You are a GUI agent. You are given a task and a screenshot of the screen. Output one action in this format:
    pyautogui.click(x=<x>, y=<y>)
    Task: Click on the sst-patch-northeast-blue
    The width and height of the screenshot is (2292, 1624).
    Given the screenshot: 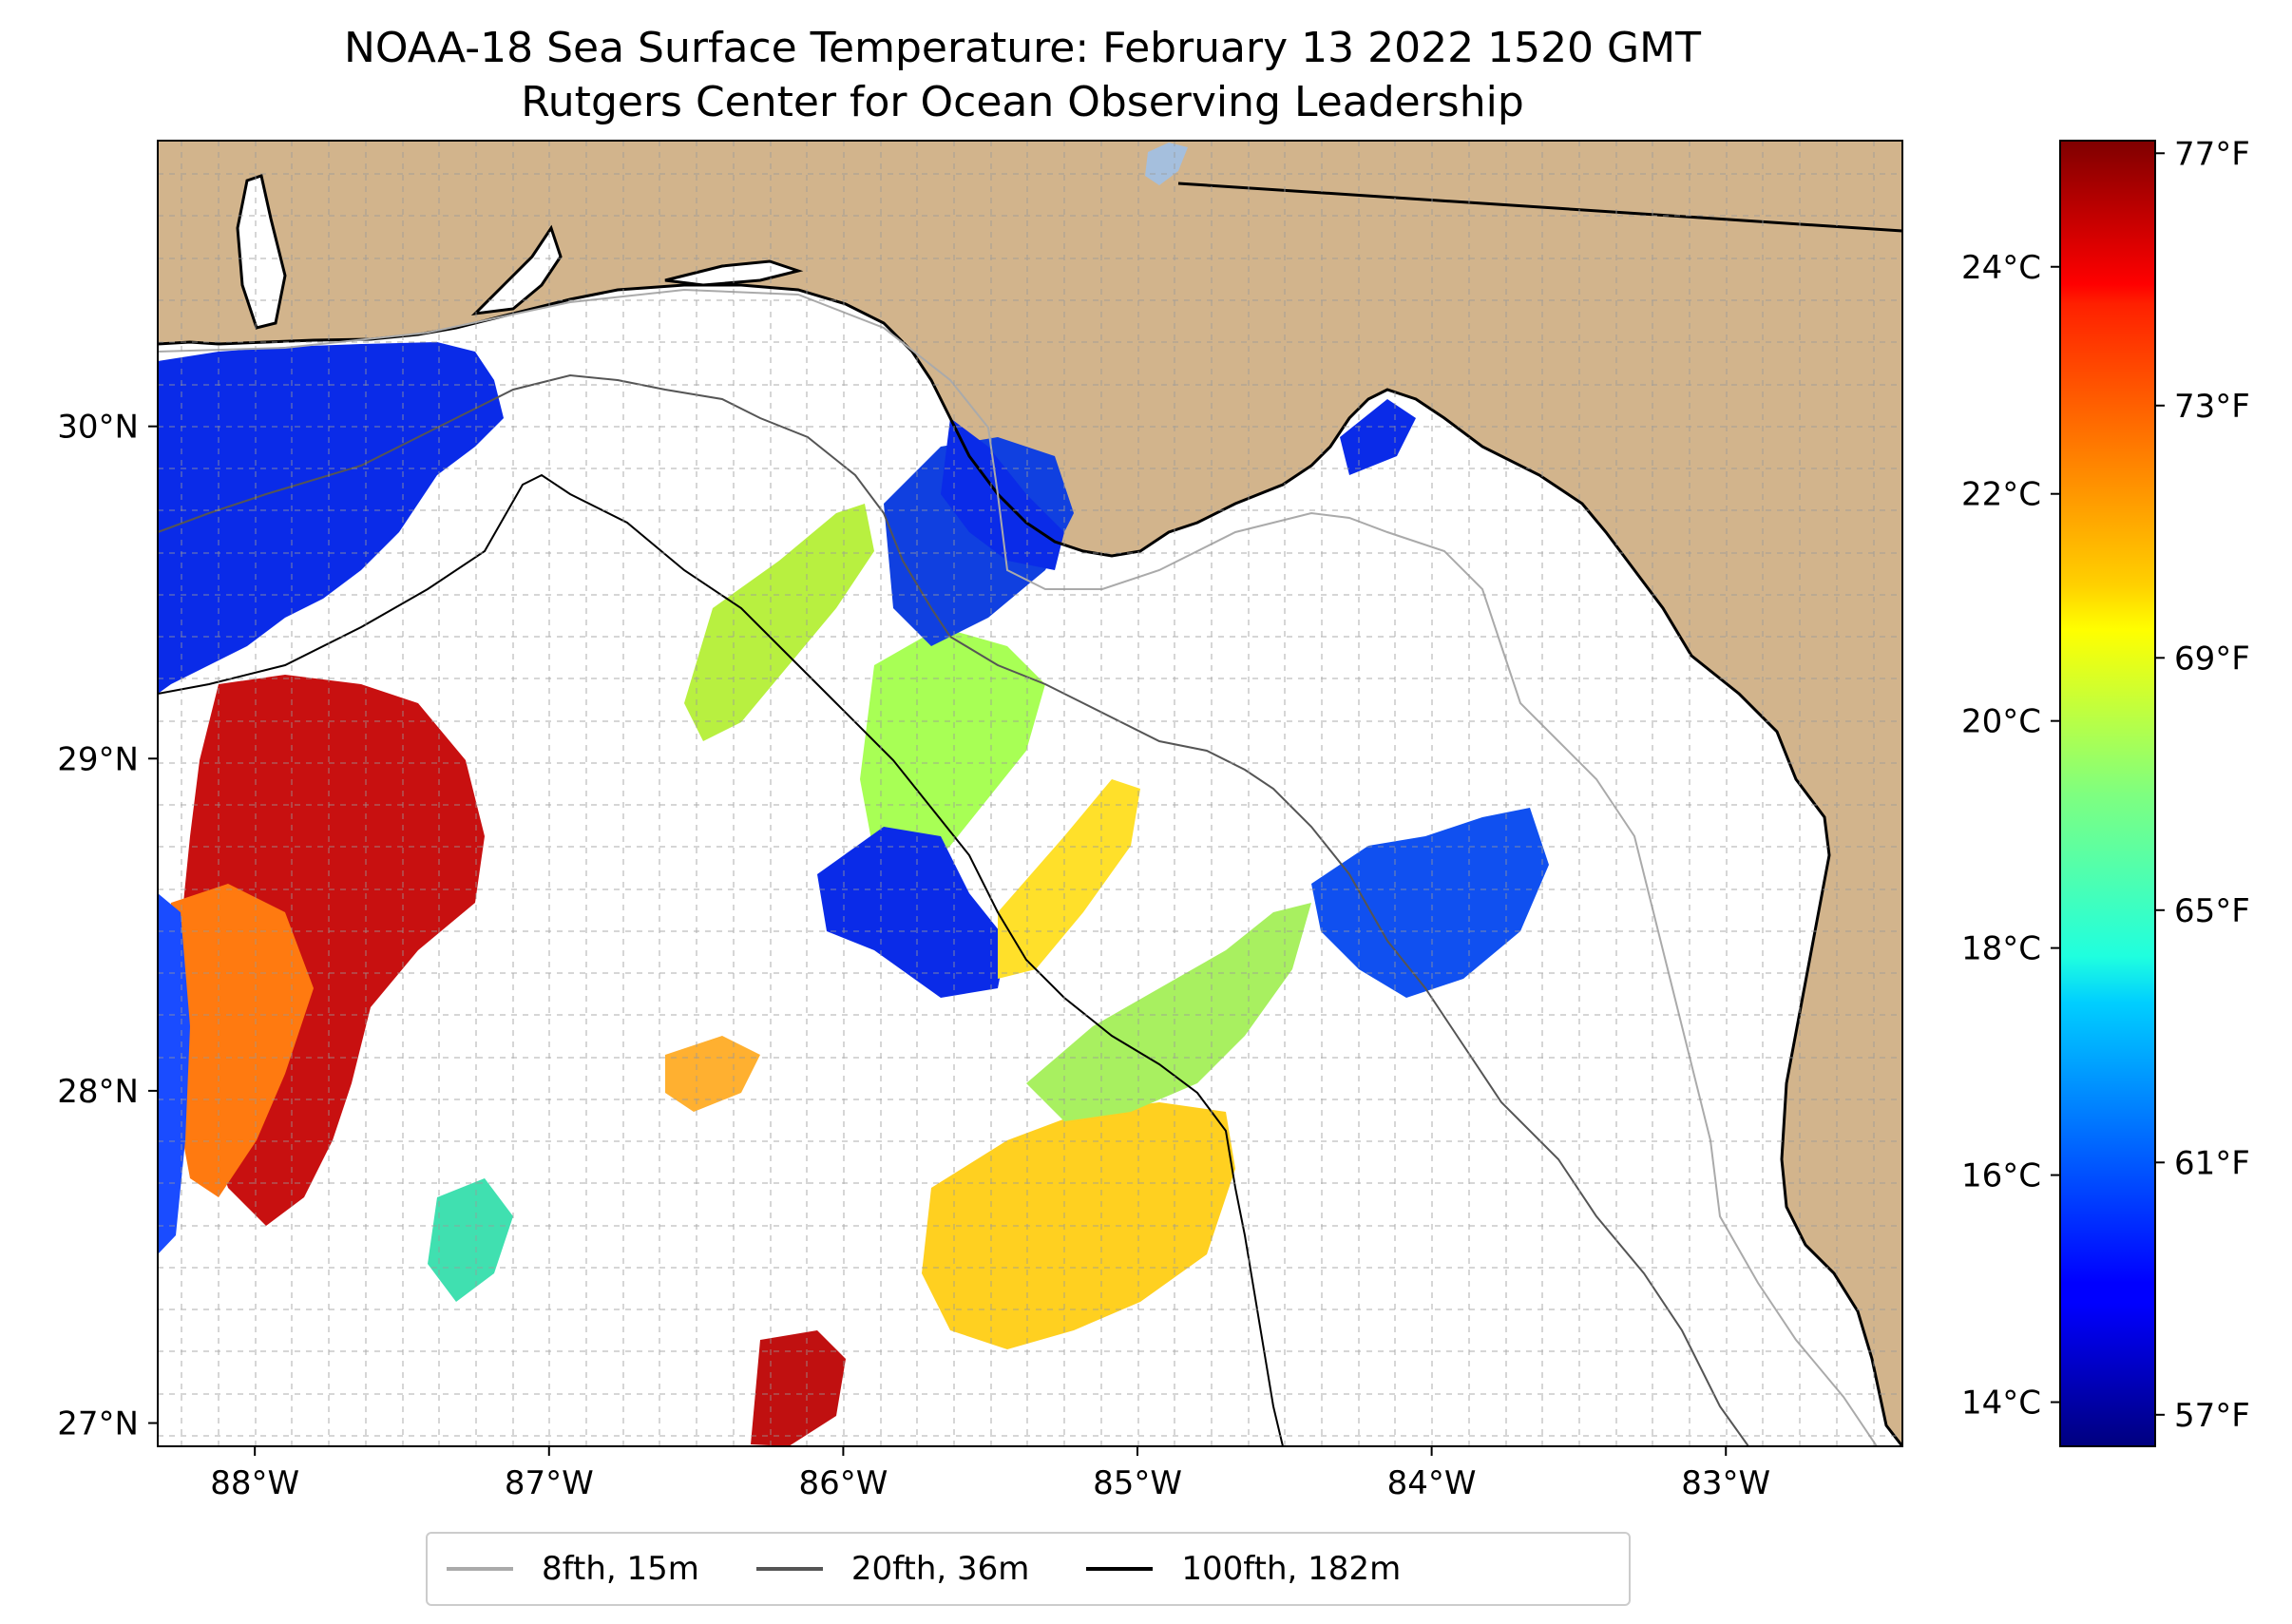 What is the action you would take?
    pyautogui.click(x=1378, y=437)
    